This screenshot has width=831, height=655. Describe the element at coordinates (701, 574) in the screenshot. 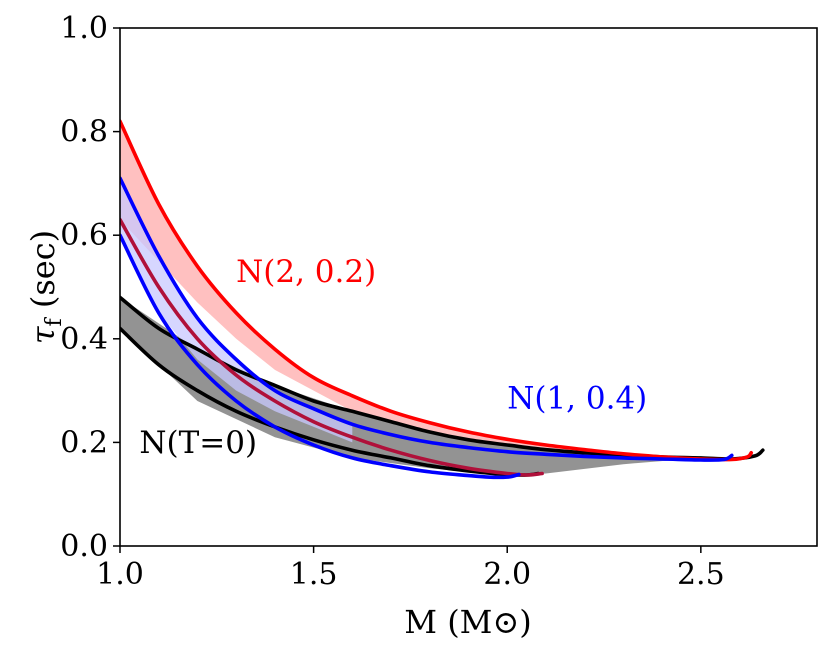

I see `x-tick-label: 2.5` at that location.